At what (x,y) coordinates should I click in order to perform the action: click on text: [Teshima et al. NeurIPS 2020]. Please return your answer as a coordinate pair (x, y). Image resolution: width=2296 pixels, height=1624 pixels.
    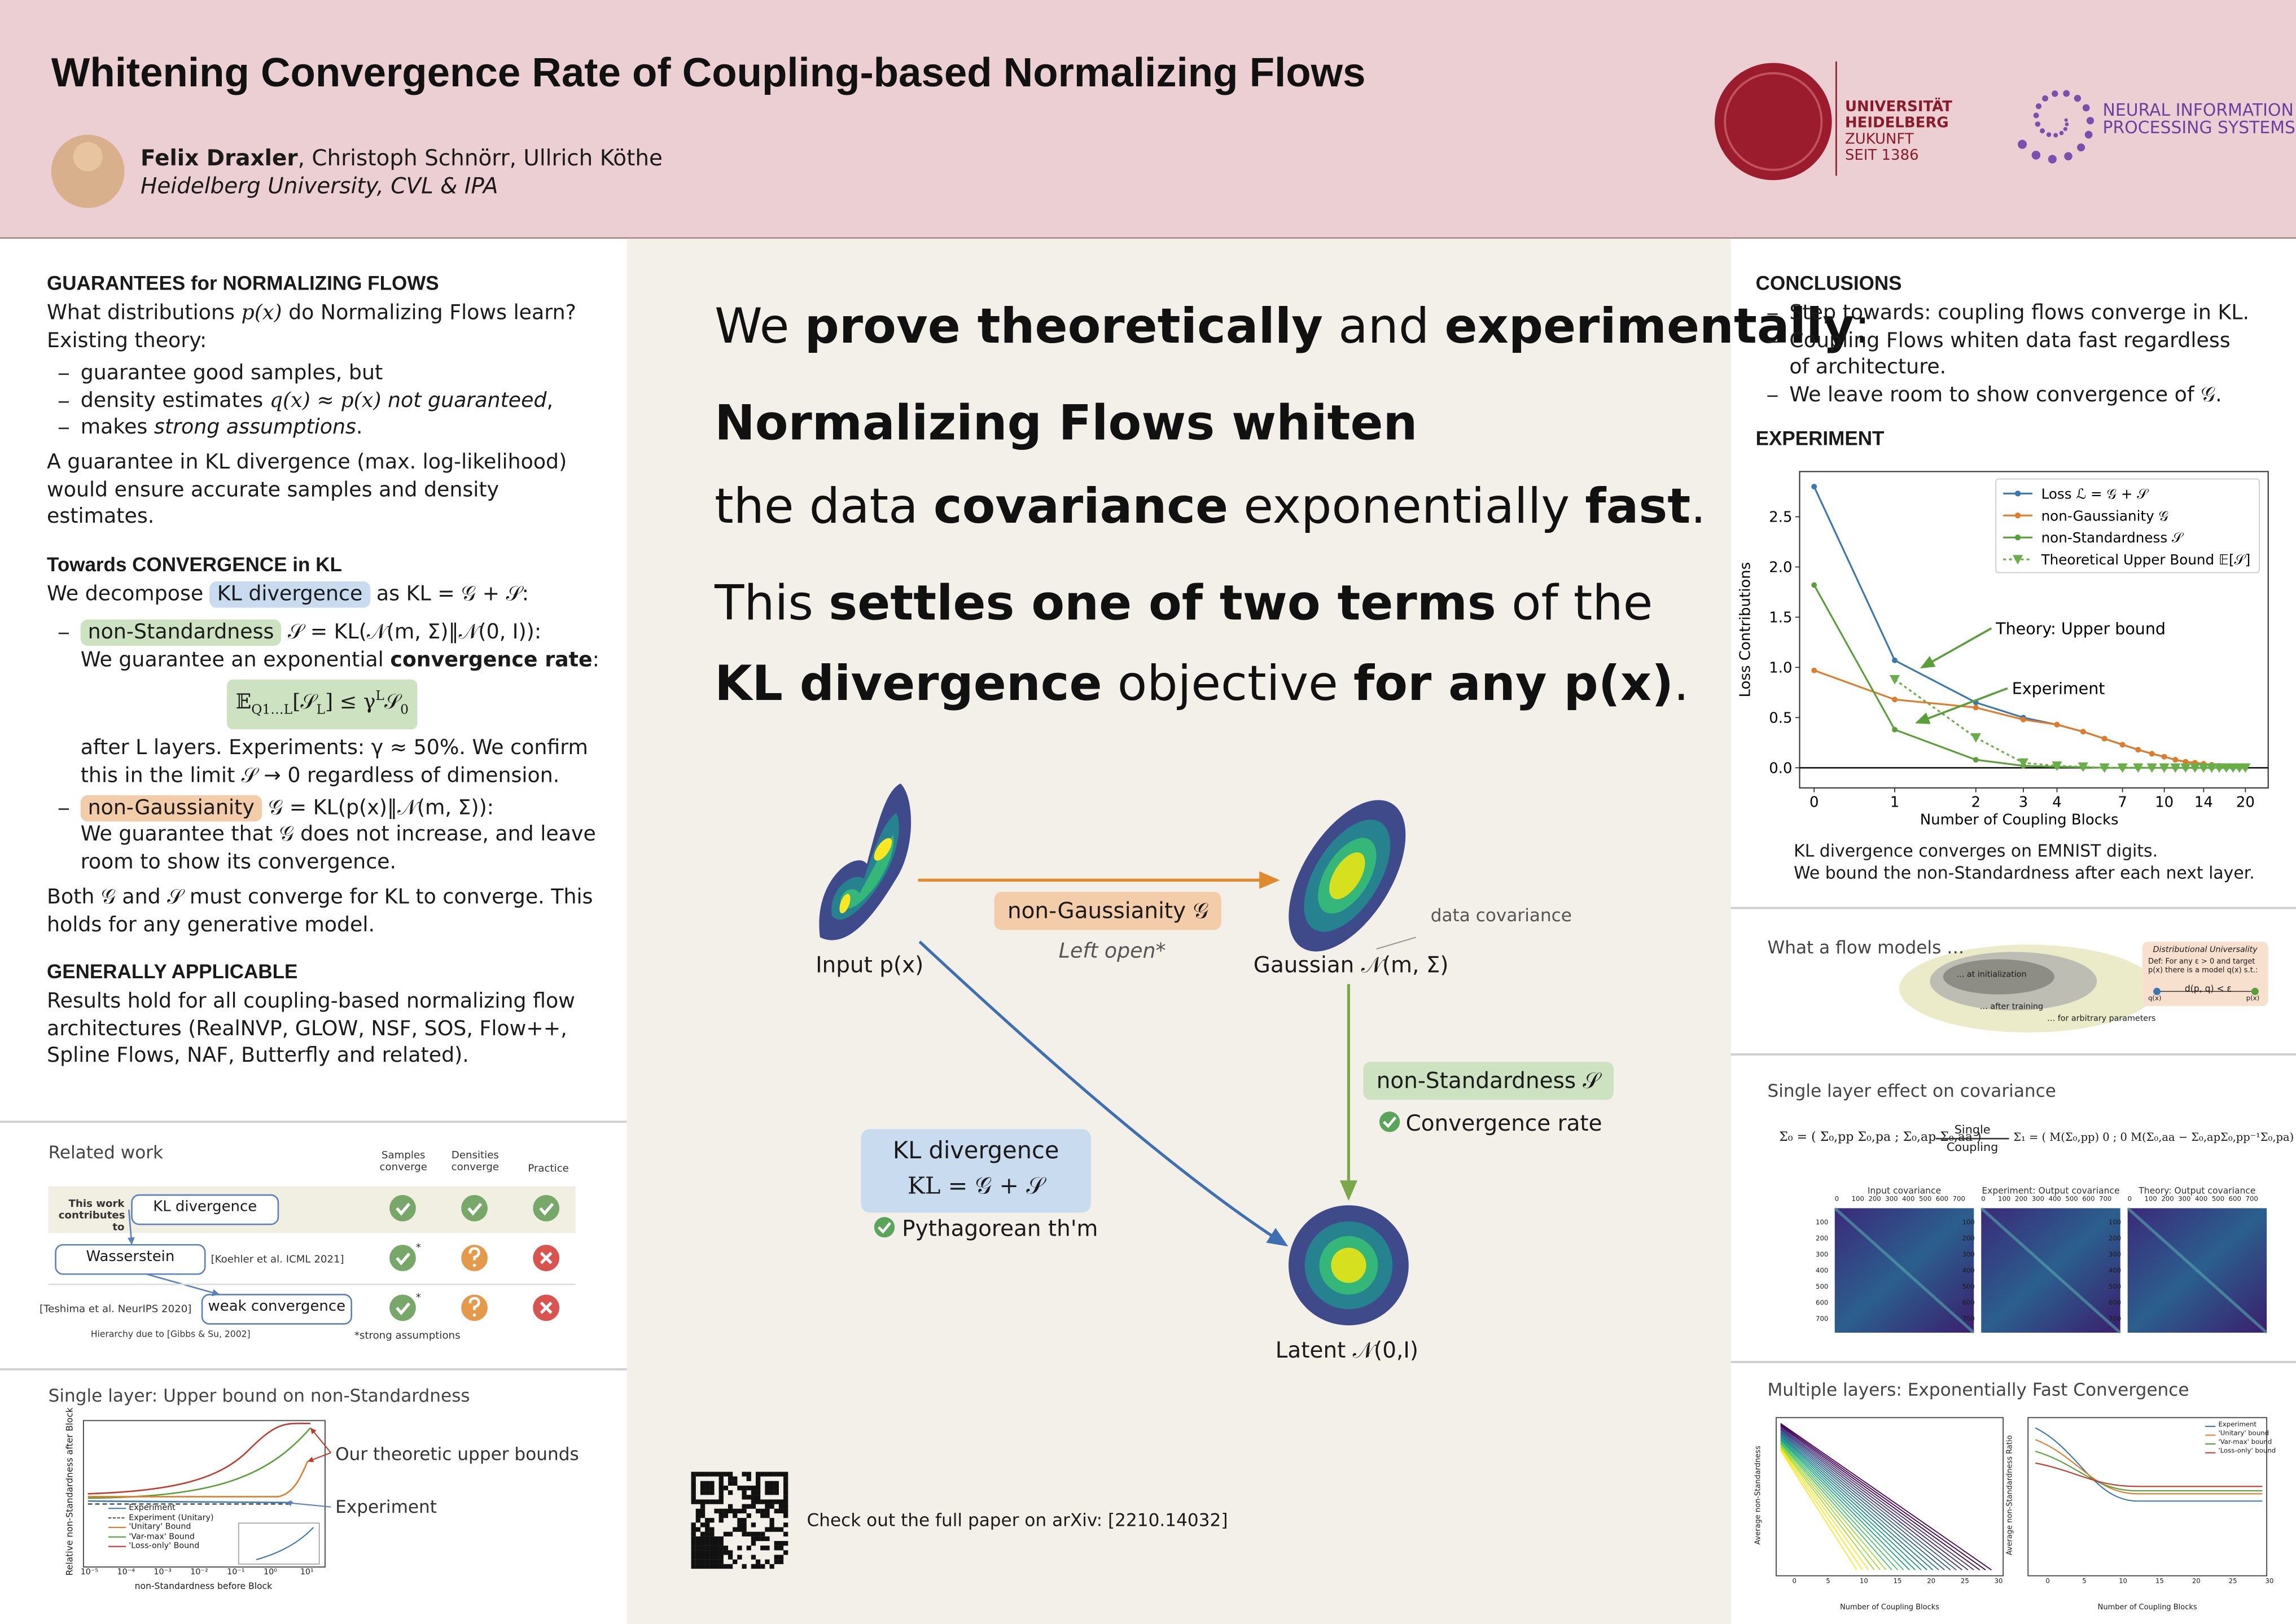
    Looking at the image, I should click on (116, 1309).